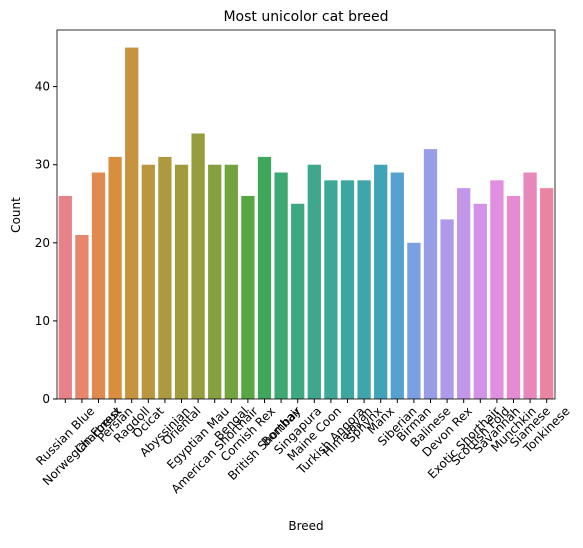 This screenshot has height=548, width=583. What do you see at coordinates (42, 243) in the screenshot?
I see `y-tick-label: 20` at bounding box center [42, 243].